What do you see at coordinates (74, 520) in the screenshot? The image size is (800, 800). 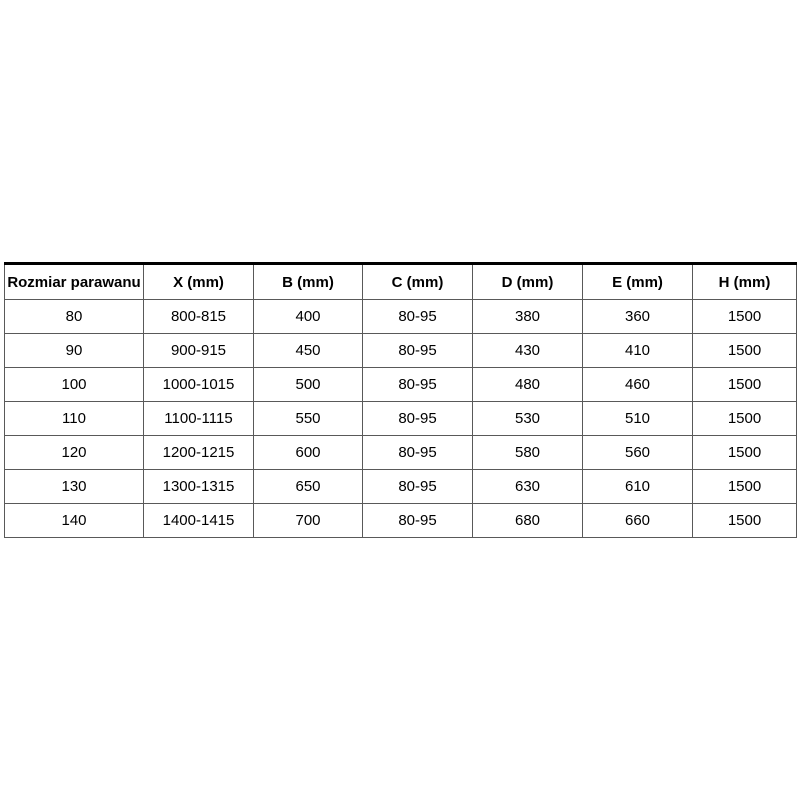 I see `table-cell: 140` at bounding box center [74, 520].